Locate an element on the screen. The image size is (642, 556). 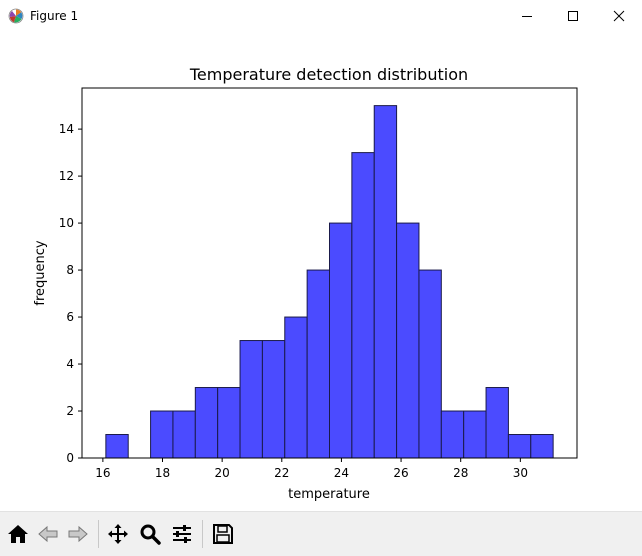
zoom-magnifier-icon is located at coordinates (150, 534).